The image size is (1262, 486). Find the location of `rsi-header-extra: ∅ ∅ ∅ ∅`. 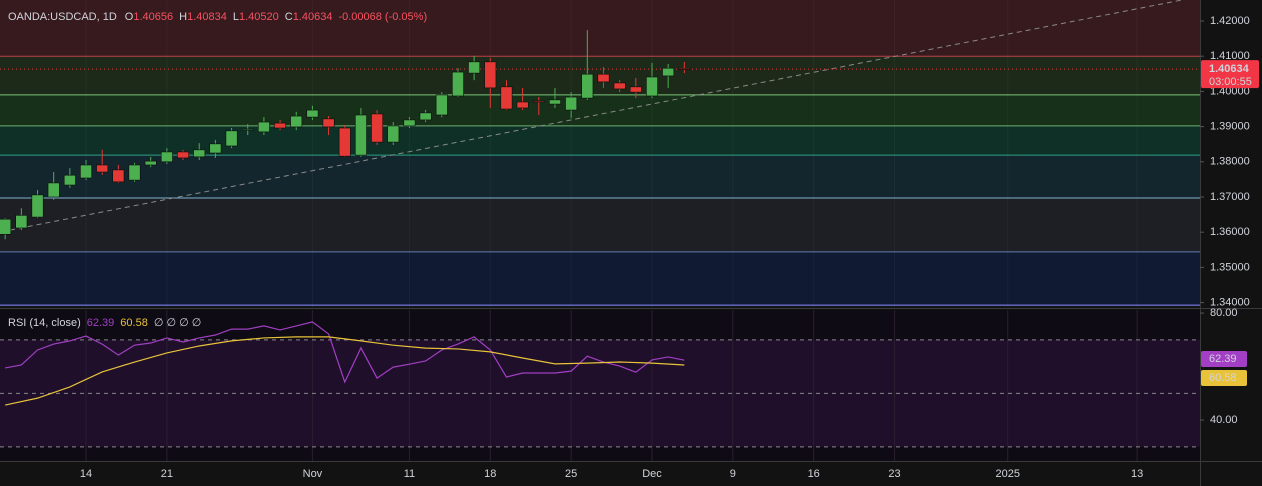

rsi-header-extra: ∅ ∅ ∅ ∅ is located at coordinates (178, 323).